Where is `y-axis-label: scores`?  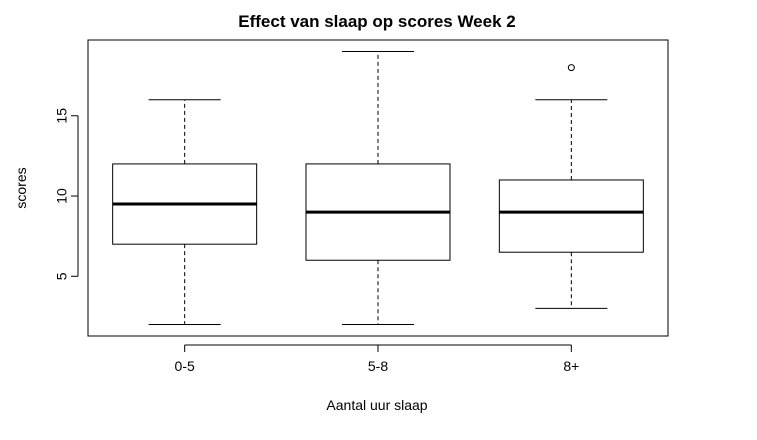 y-axis-label: scores is located at coordinates (21, 187).